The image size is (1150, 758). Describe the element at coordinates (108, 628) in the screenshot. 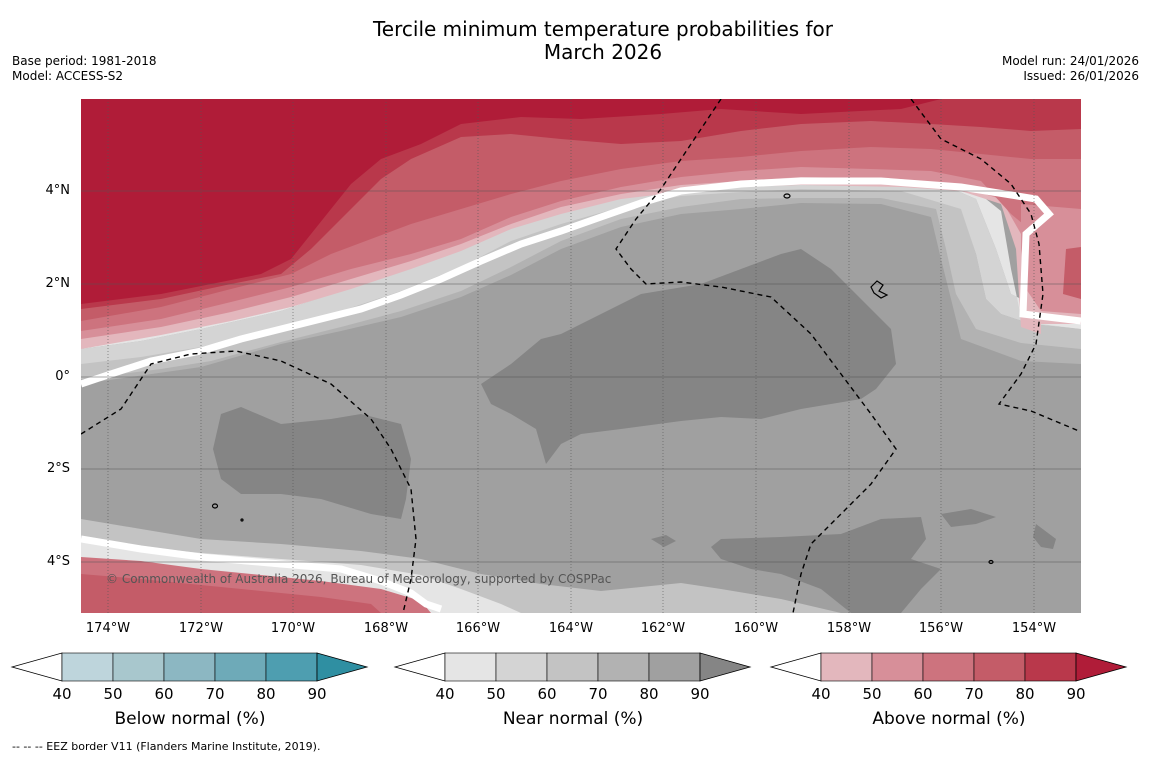

I see `lon-label-174w: 174°W` at that location.